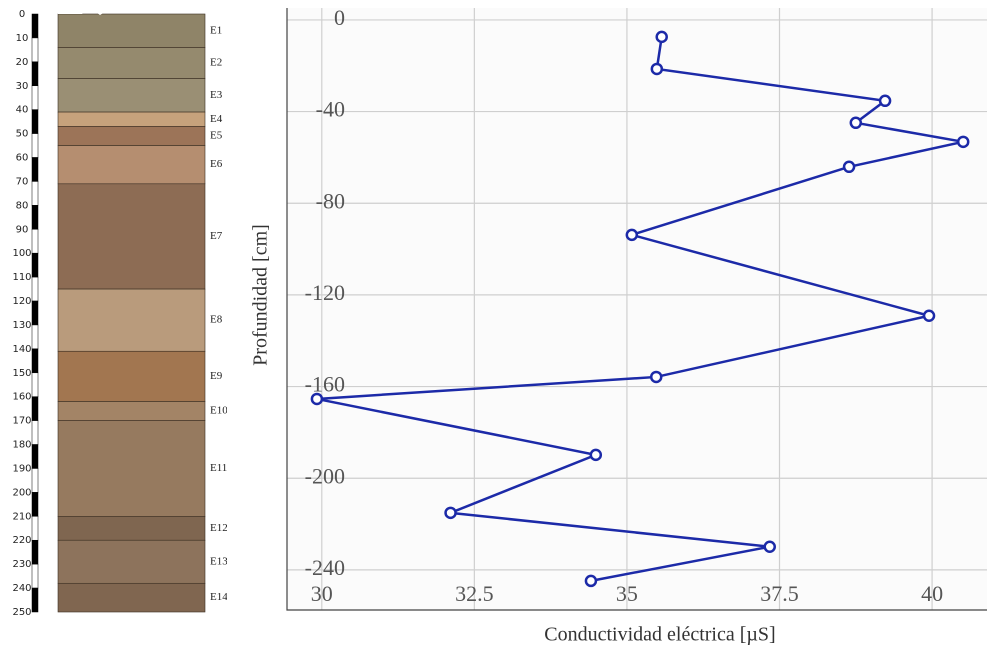  I want to click on layer-label: E3, so click(216, 95).